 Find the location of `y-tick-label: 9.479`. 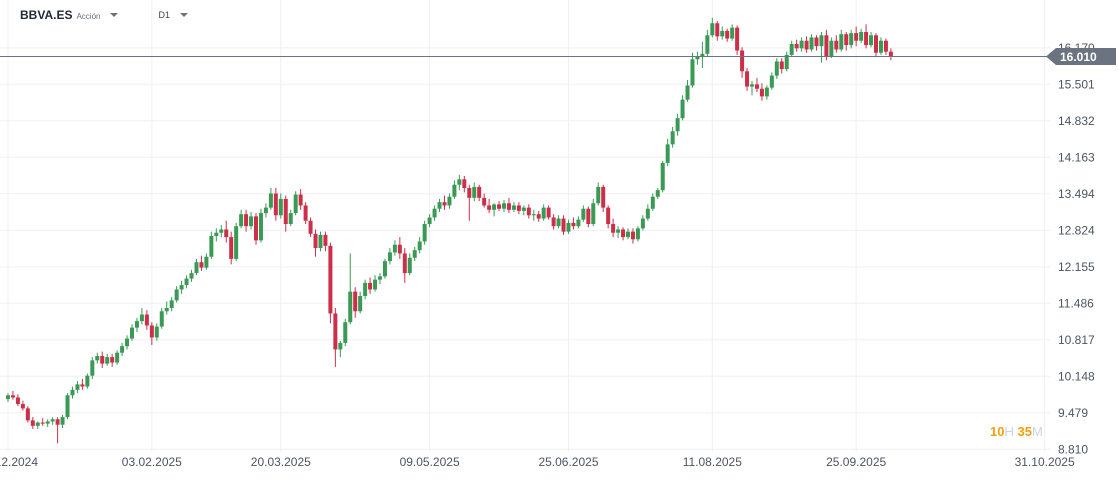

y-tick-label: 9.479 is located at coordinates (1073, 413).